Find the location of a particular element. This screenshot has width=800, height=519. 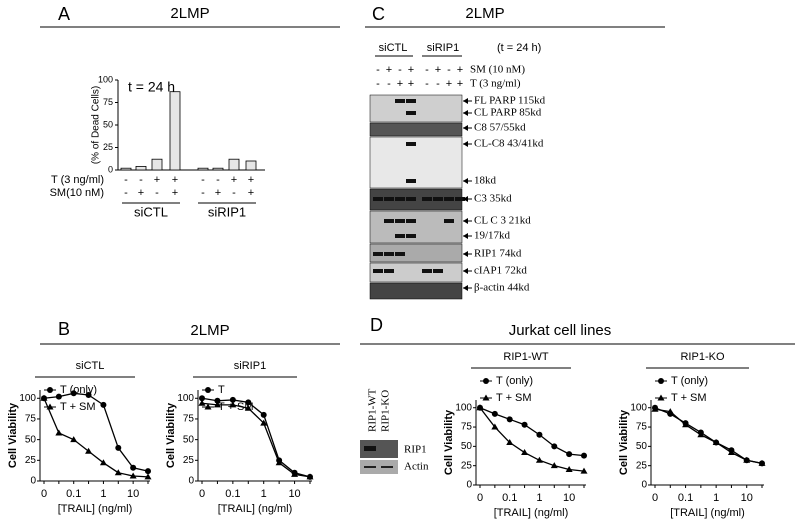

y-tick-label: 100 is located at coordinates (185, 398).